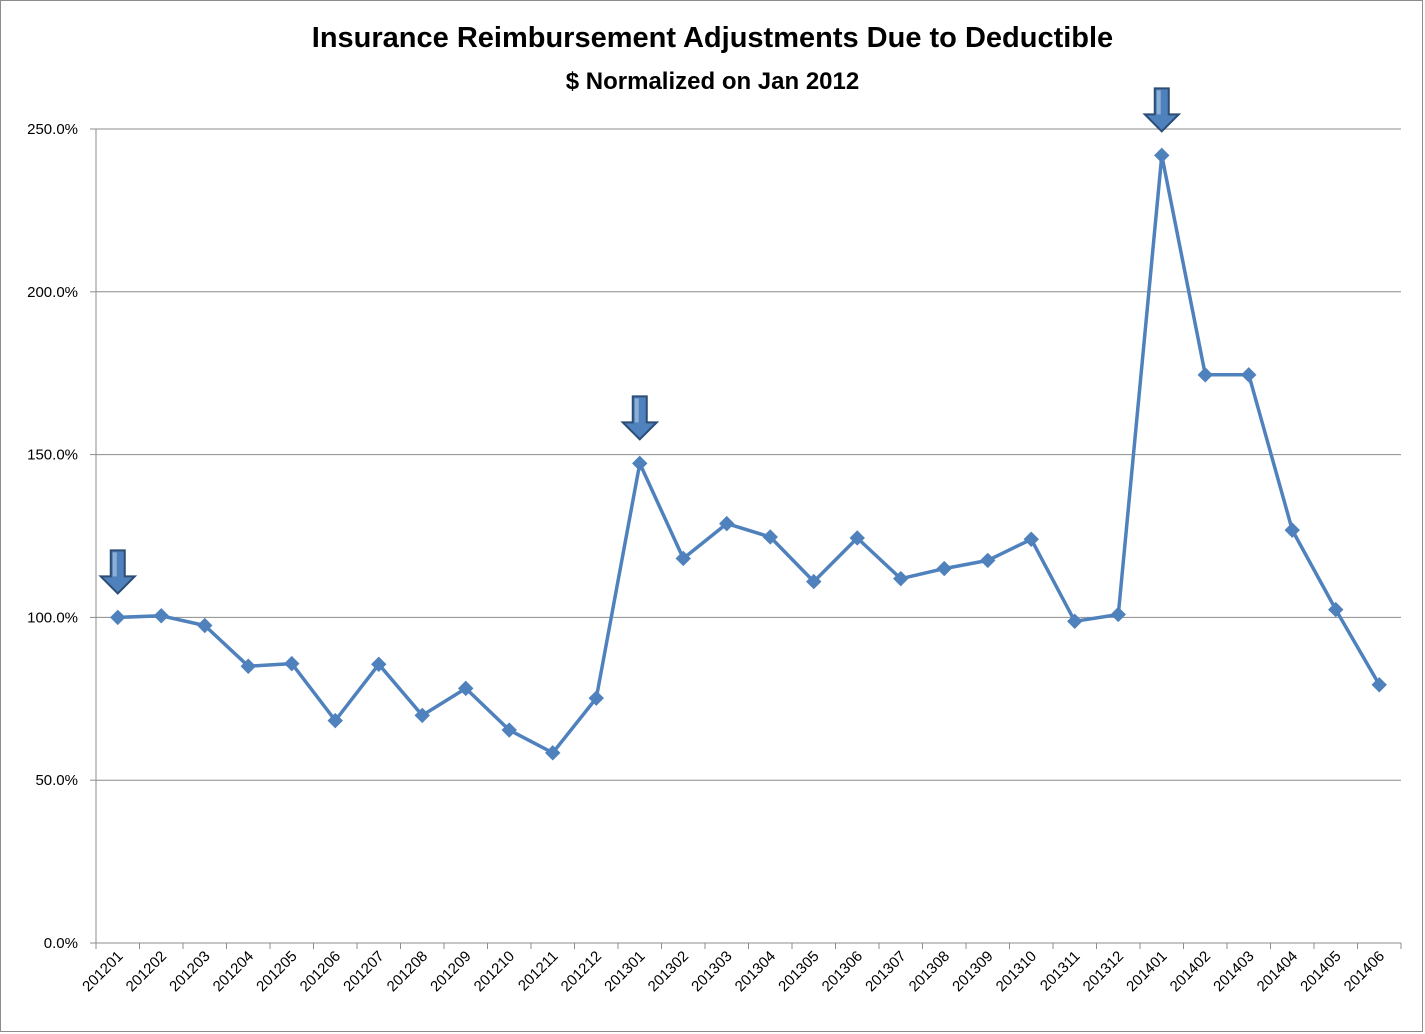  What do you see at coordinates (52, 536) in the screenshot?
I see `y-axis-tick-labels: 0.0% 50.0% 100.0% 150.0% 200.0% 250.0%` at bounding box center [52, 536].